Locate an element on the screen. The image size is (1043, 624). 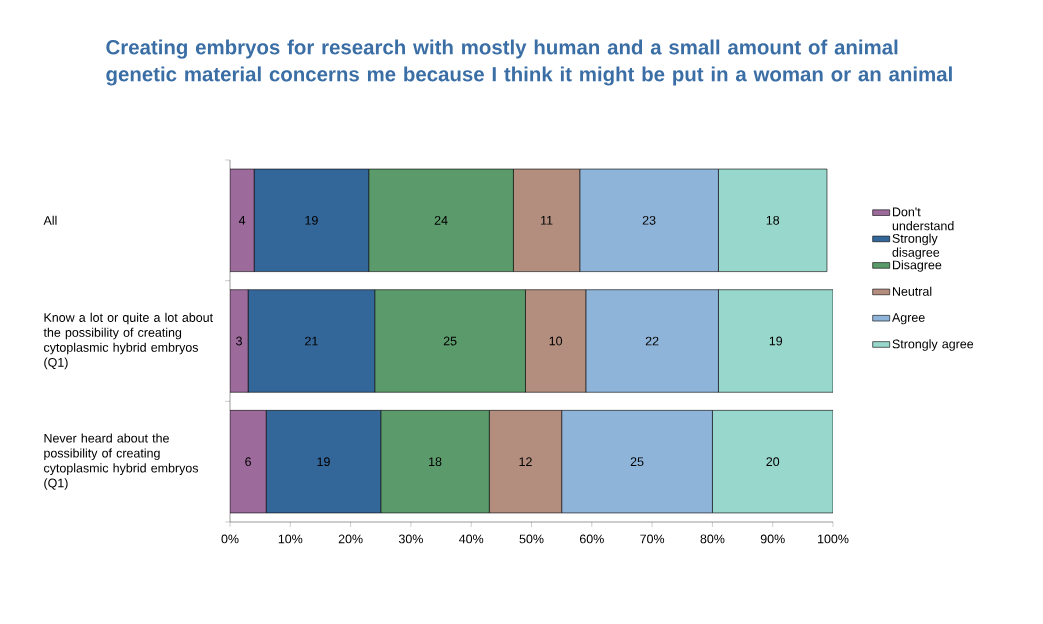
x-tick-label: 80% is located at coordinates (712, 539).